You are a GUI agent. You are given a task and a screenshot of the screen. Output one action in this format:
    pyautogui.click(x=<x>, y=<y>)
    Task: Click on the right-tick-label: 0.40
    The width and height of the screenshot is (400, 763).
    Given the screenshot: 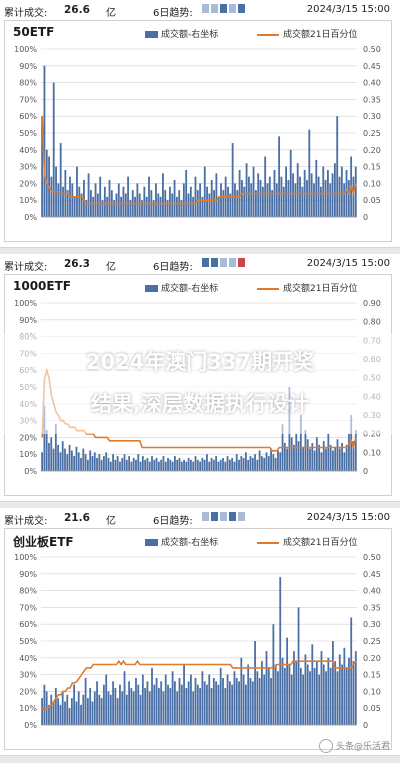 What is the action you would take?
    pyautogui.click(x=372, y=83)
    